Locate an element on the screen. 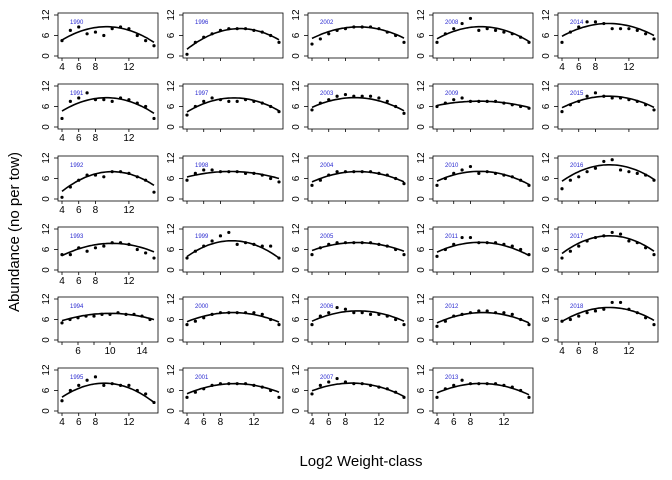  year-label: 2008 is located at coordinates (452, 23).